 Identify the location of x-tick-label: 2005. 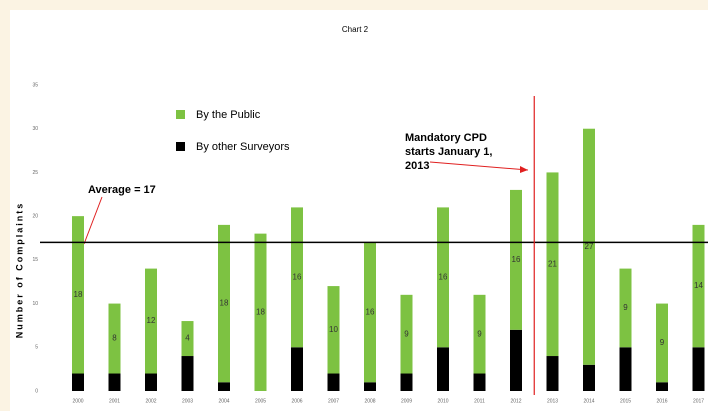
(260, 401).